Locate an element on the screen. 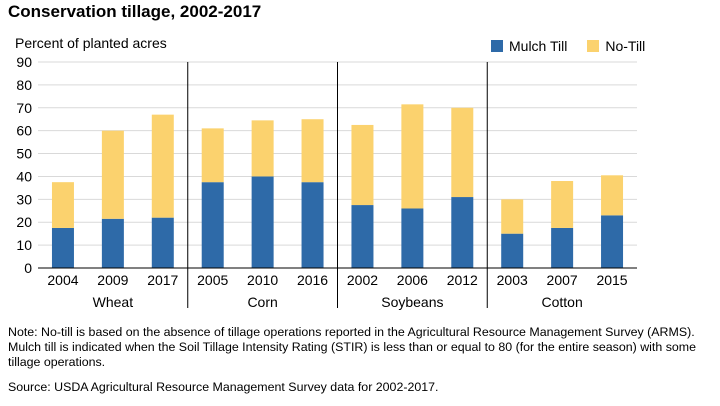 This screenshot has width=720, height=406. group-label: Wheat is located at coordinates (113, 302).